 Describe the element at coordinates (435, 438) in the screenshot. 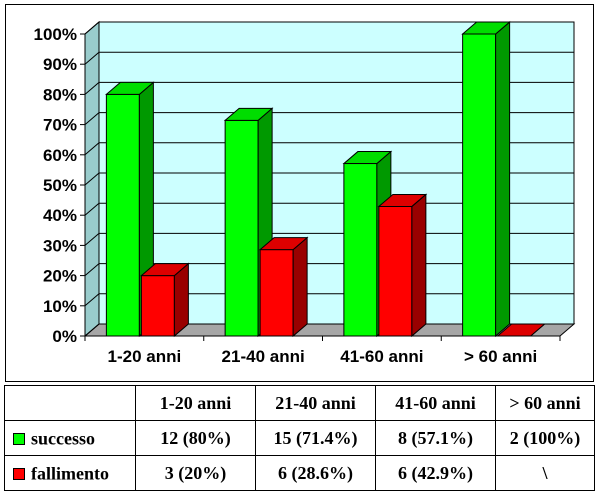

I see `table-cell: 8 (57.1%)` at that location.